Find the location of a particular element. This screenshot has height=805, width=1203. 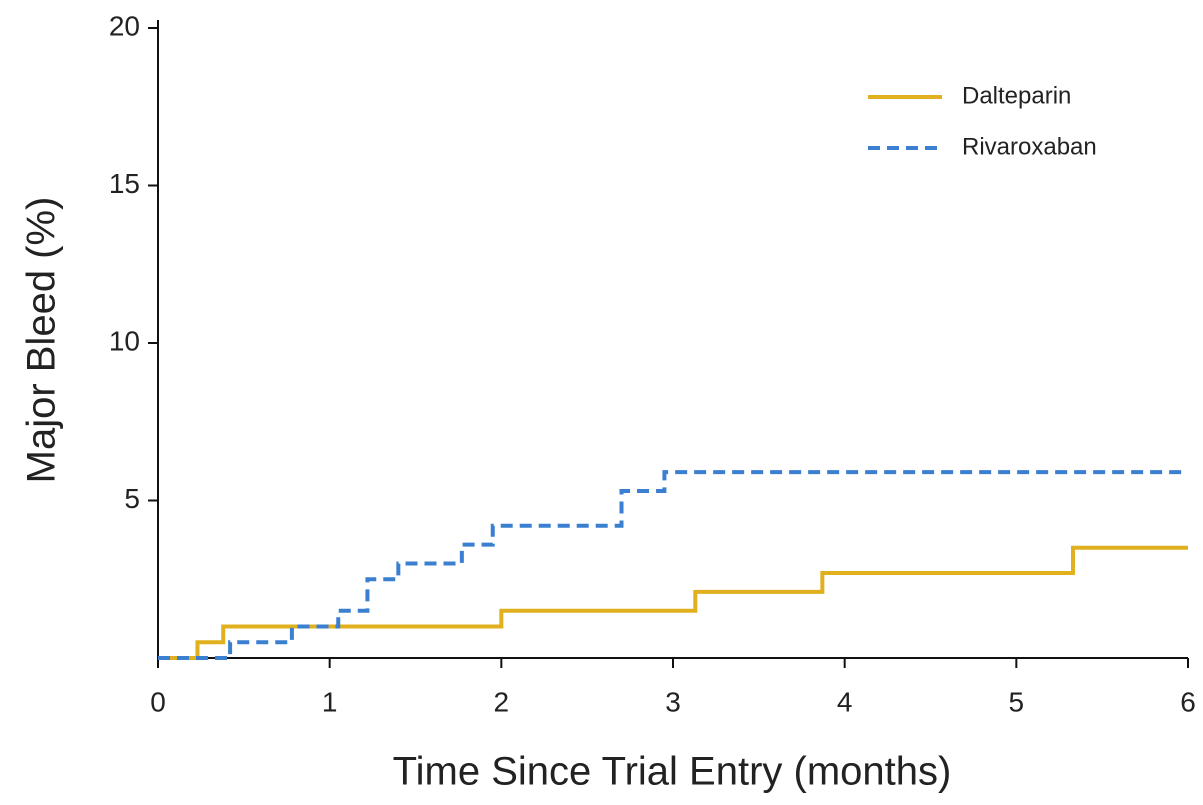

x-tick-label: 1 is located at coordinates (330, 701).